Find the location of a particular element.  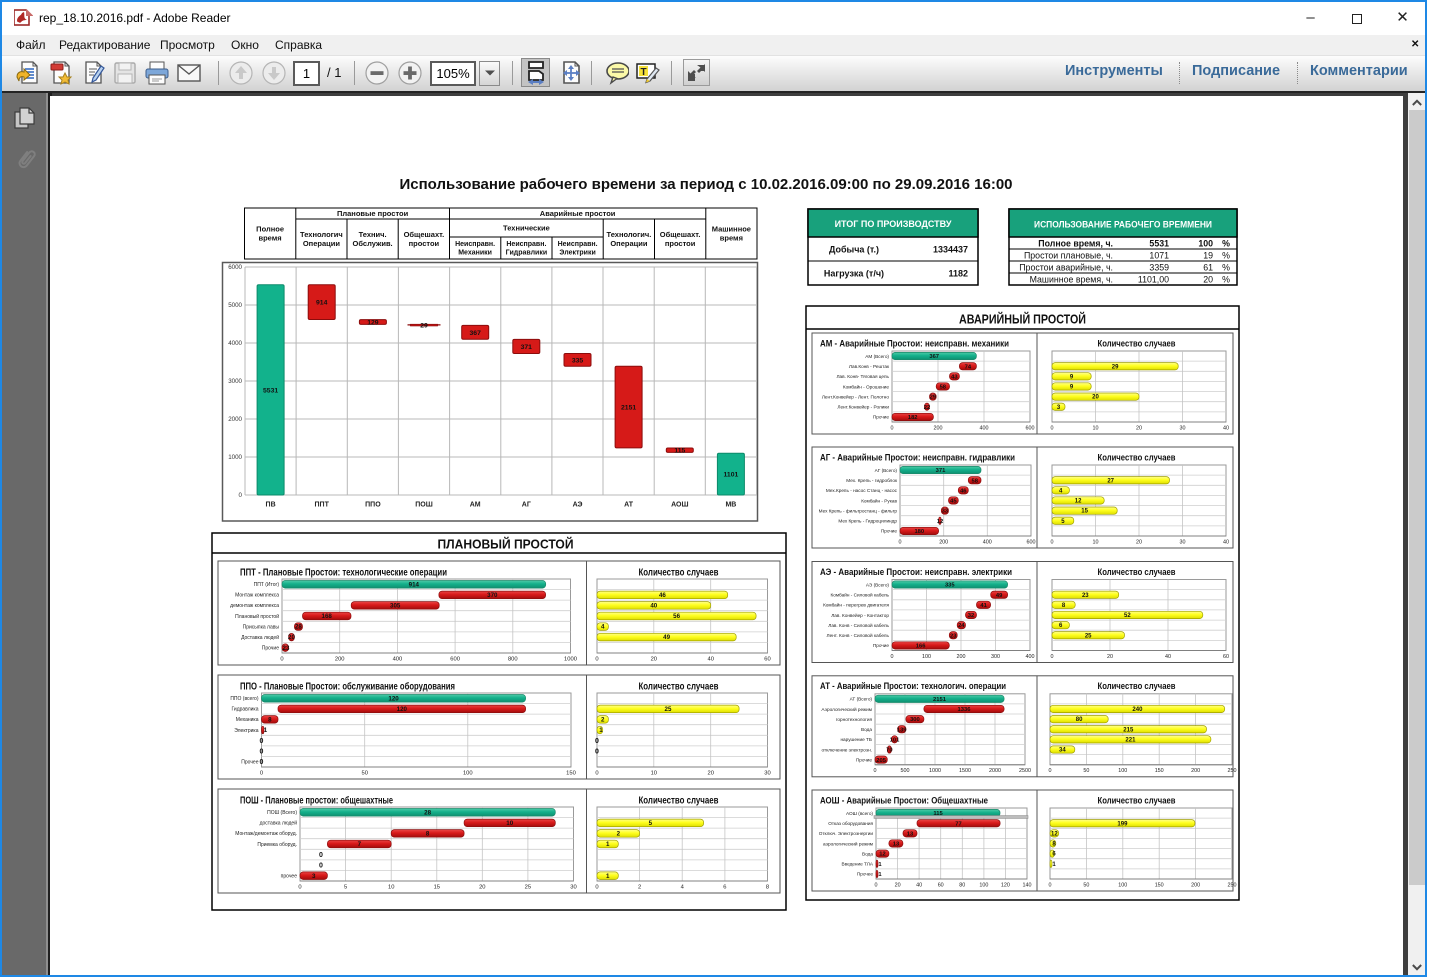

svg-text: Введение ТЛА is located at coordinates (858, 864).